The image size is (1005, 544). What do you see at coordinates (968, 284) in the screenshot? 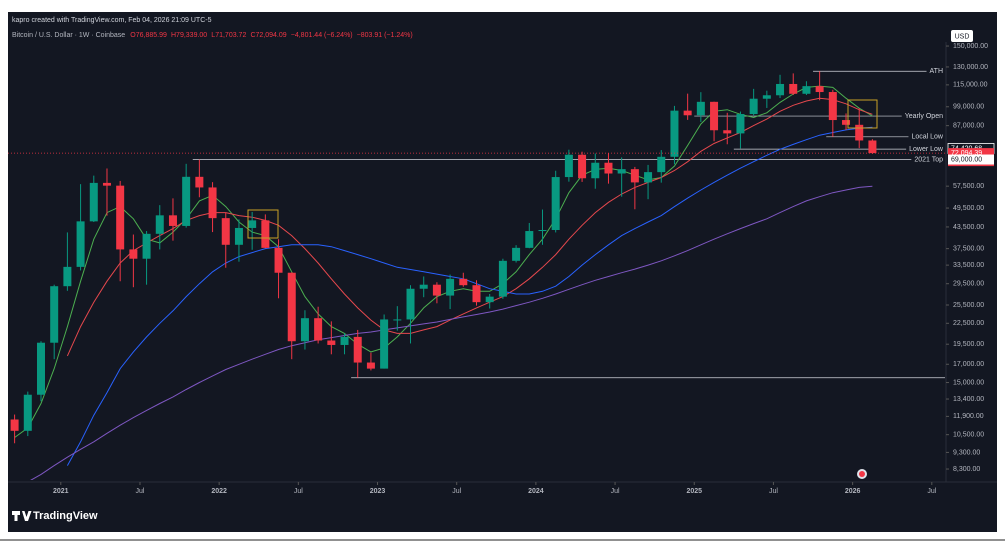
I see `y-tick-label: 29,500.00` at bounding box center [968, 284].